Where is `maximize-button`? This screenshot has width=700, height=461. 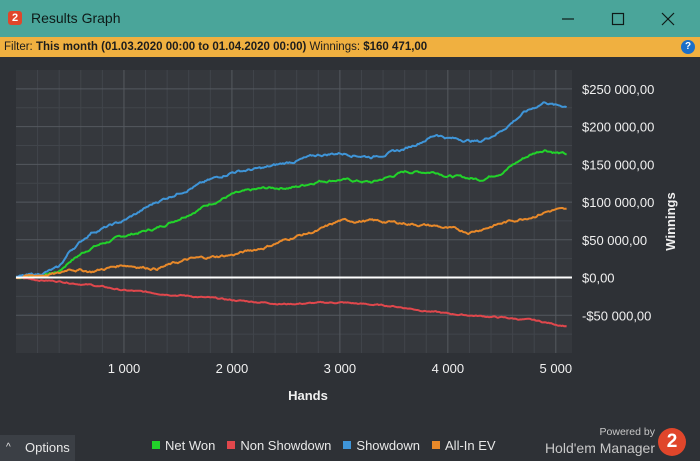 maximize-button is located at coordinates (618, 18).